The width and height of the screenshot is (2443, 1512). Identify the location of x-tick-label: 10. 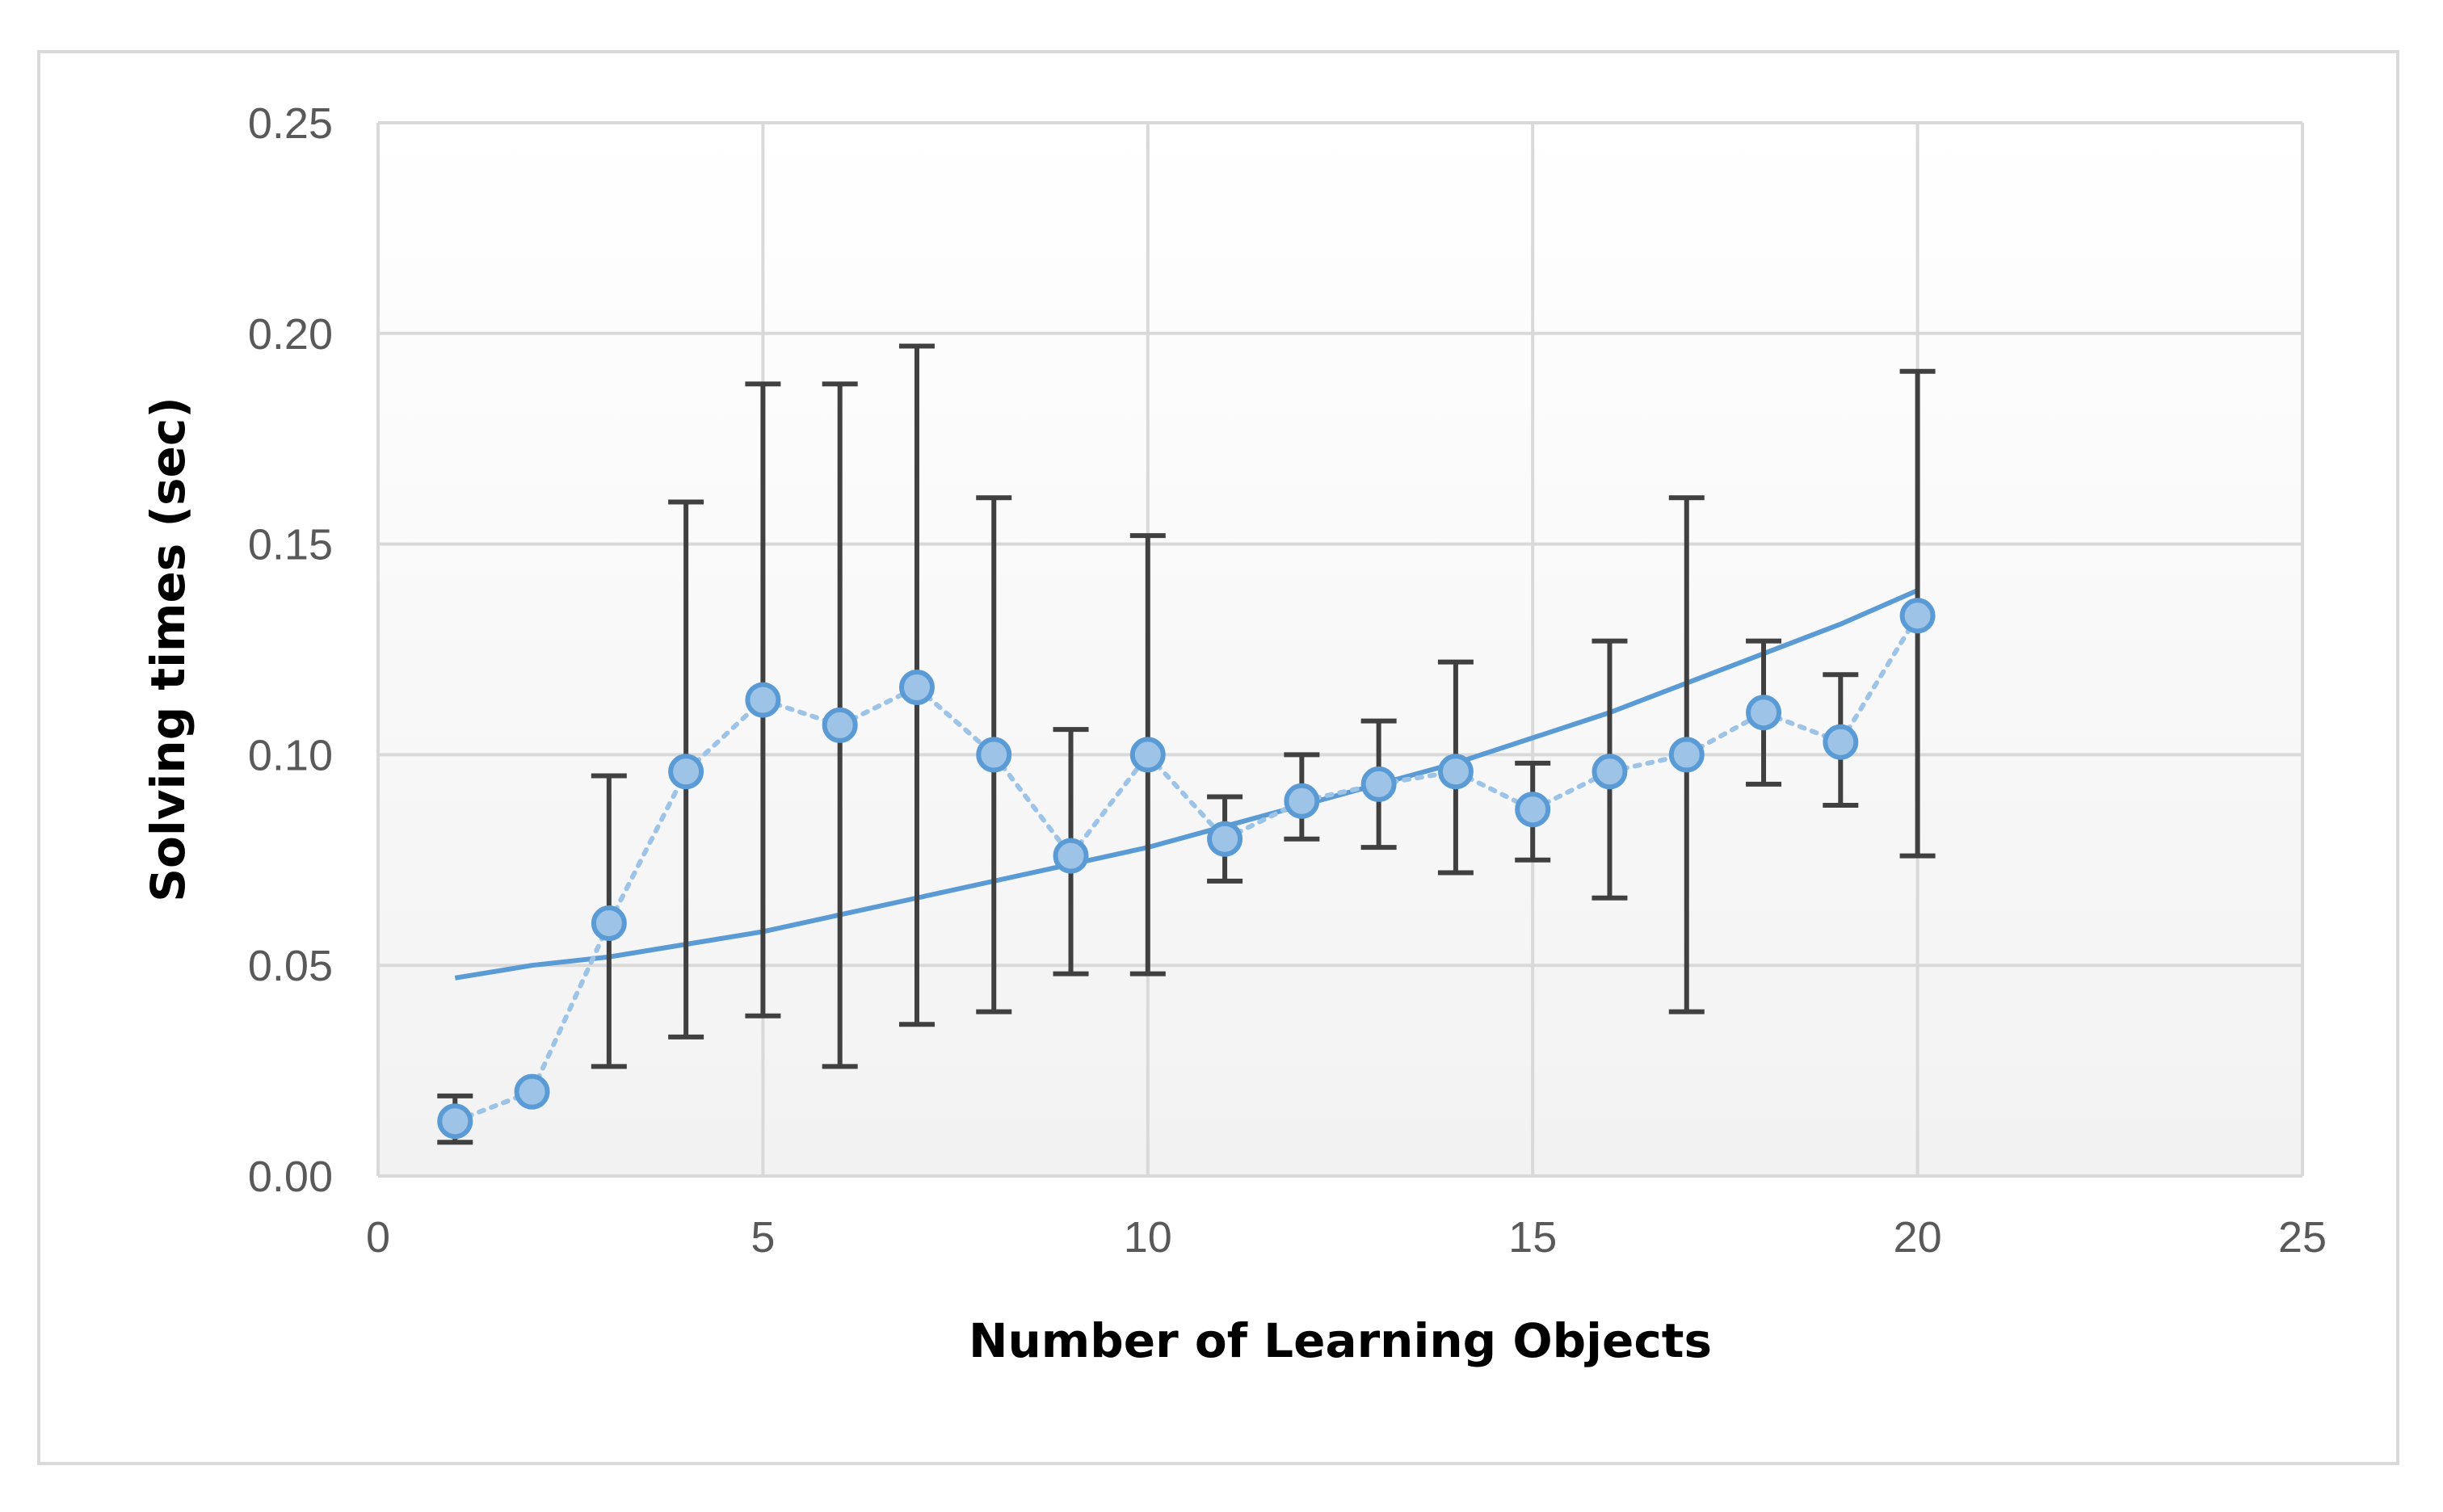
(1148, 1237).